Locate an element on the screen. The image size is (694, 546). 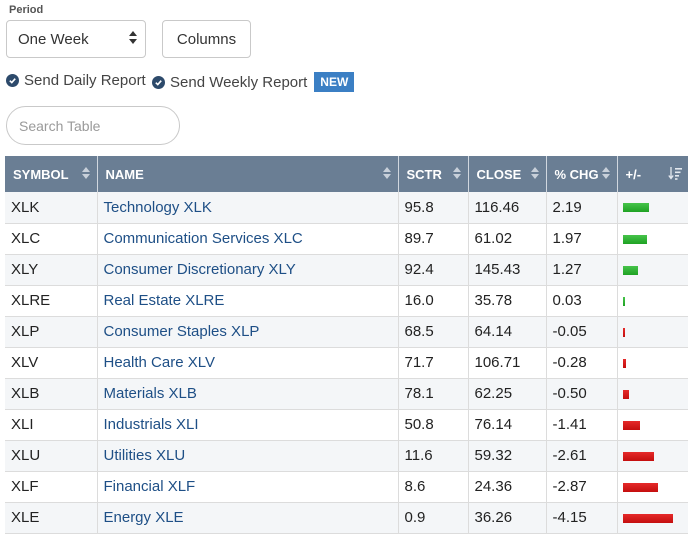
send-daily-report-toggle: Send Daily Report is located at coordinates (76, 80).